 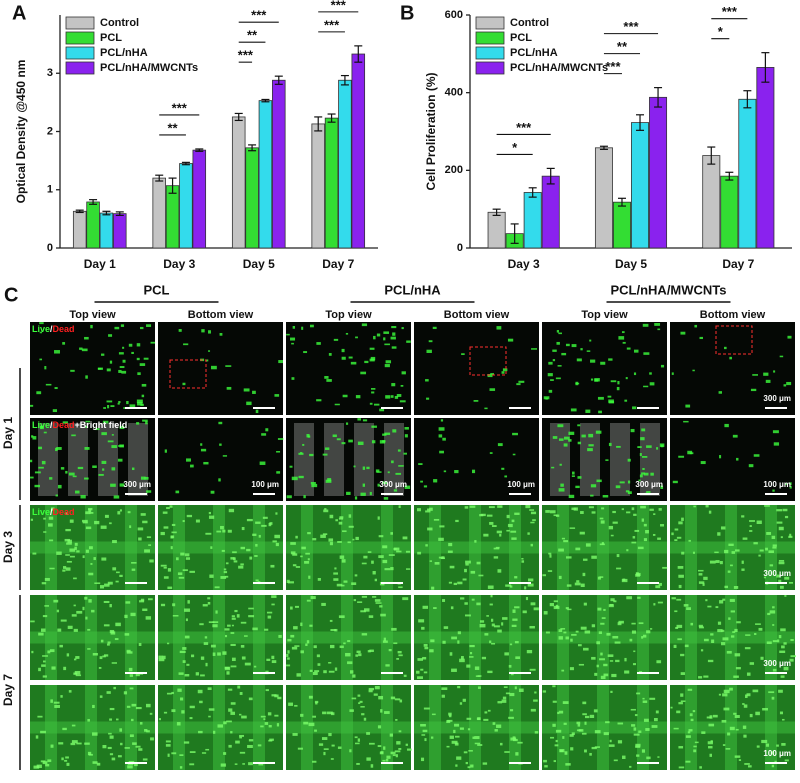 What do you see at coordinates (220, 368) in the screenshot?
I see `micrograph-bg` at bounding box center [220, 368].